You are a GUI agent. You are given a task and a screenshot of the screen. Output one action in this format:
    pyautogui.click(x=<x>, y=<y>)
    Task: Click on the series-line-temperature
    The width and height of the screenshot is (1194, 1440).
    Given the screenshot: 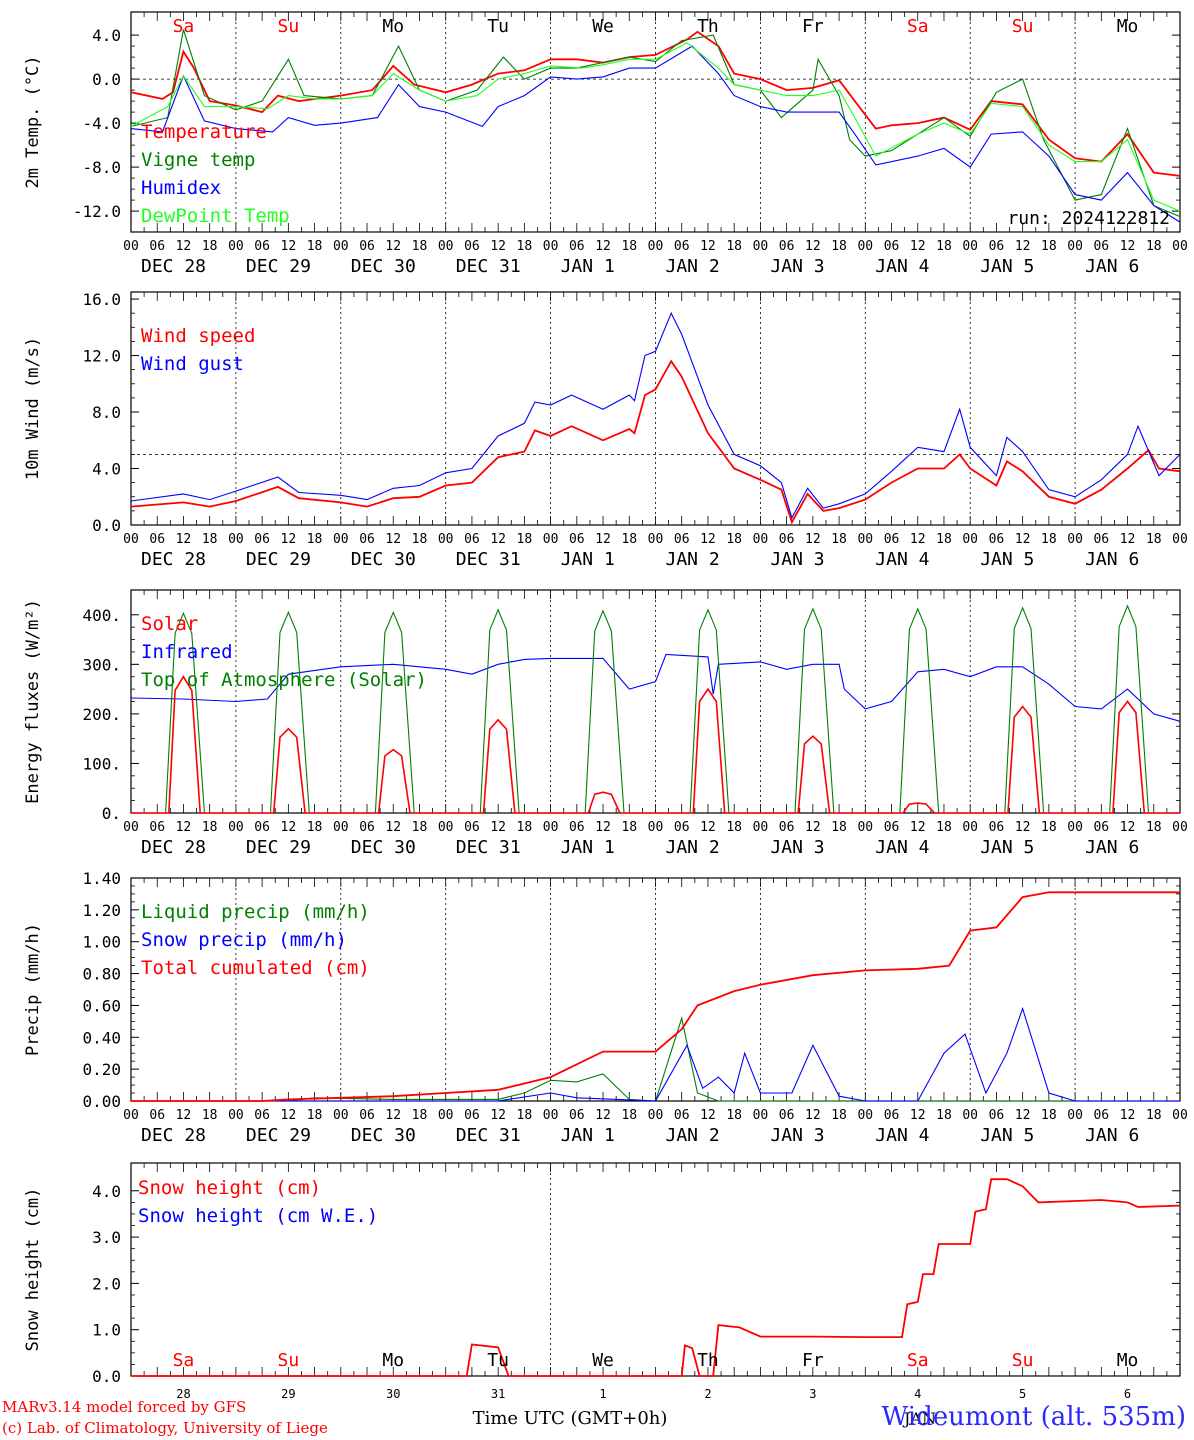 What is the action you would take?
    pyautogui.click(x=655, y=103)
    